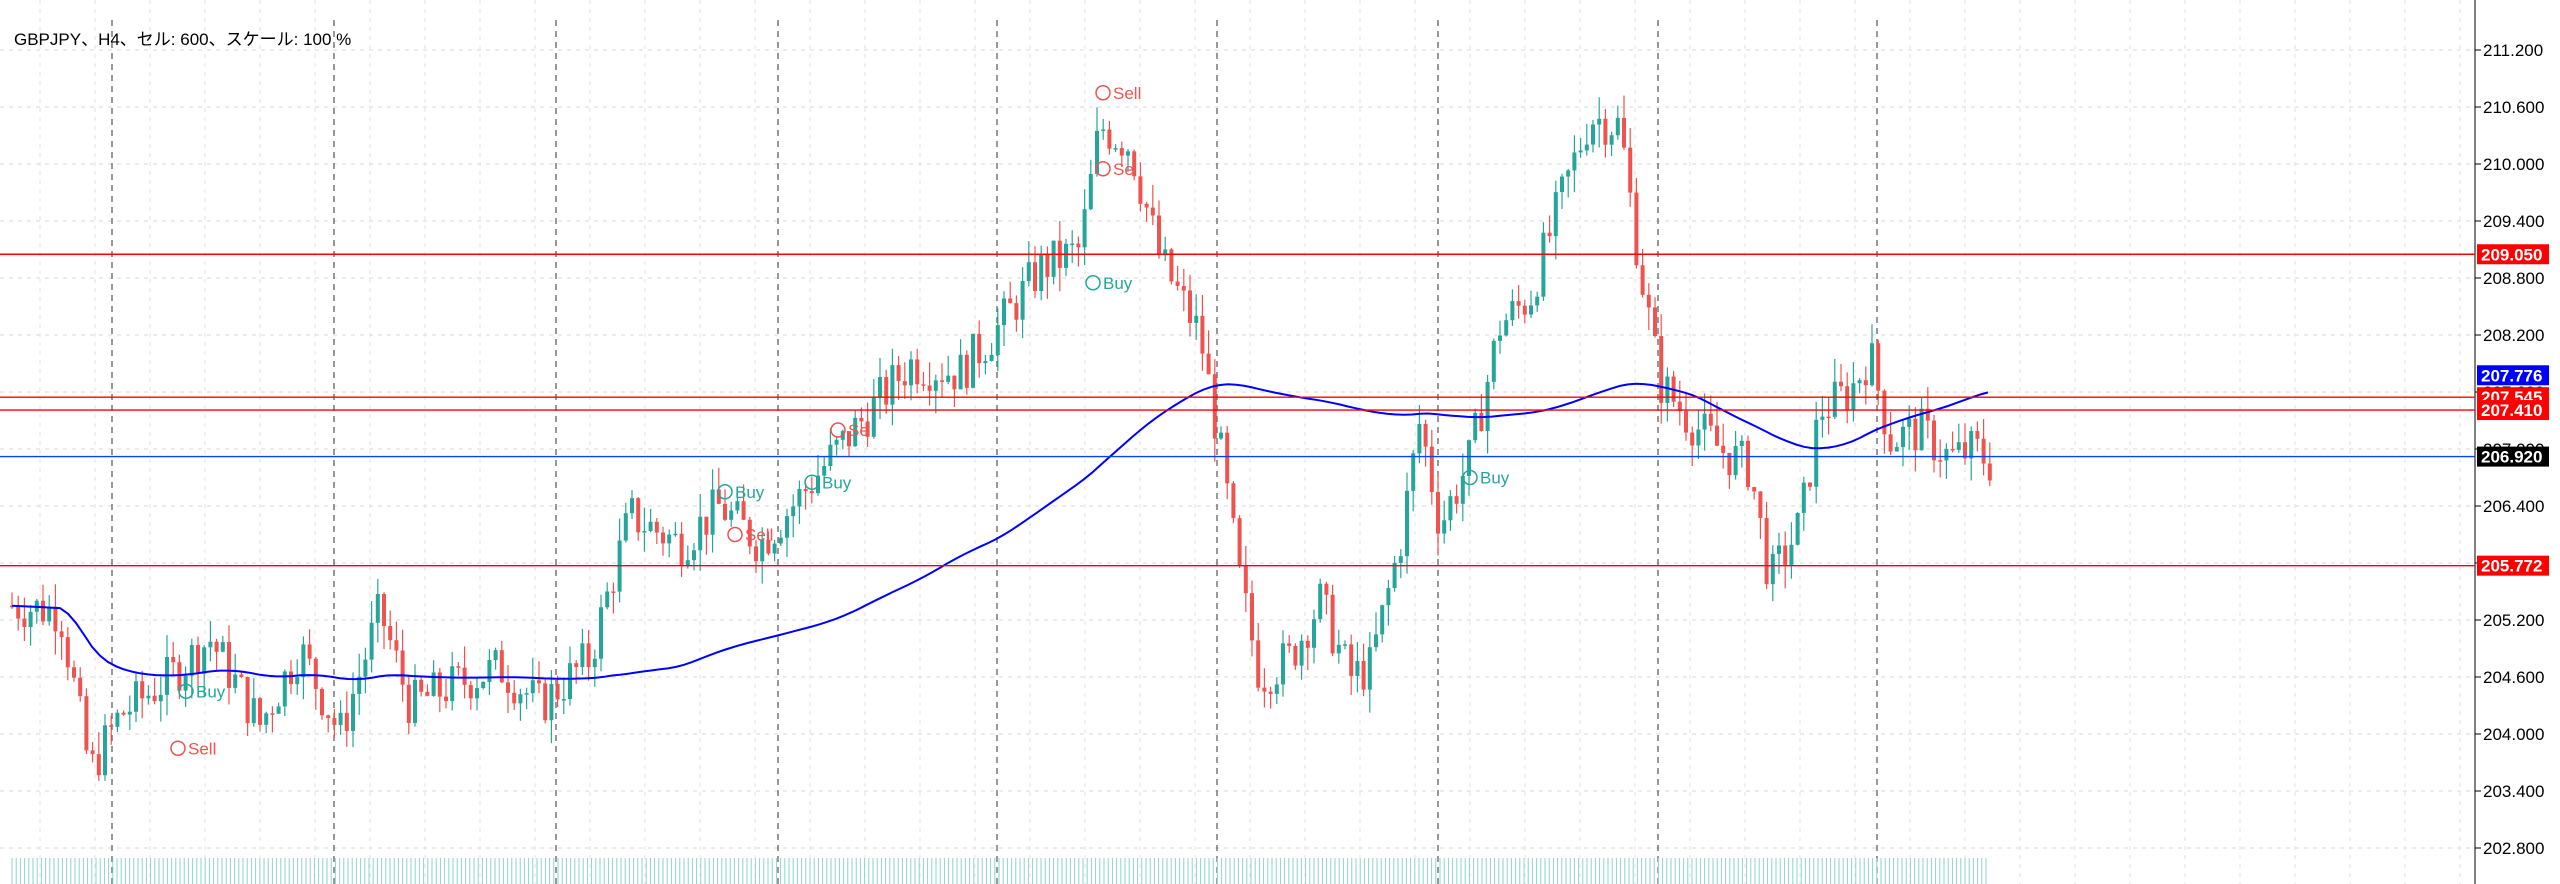 Image resolution: width=2560 pixels, height=884 pixels. Describe the element at coordinates (2513, 734) in the screenshot. I see `price-tick-label: 204.000` at that location.